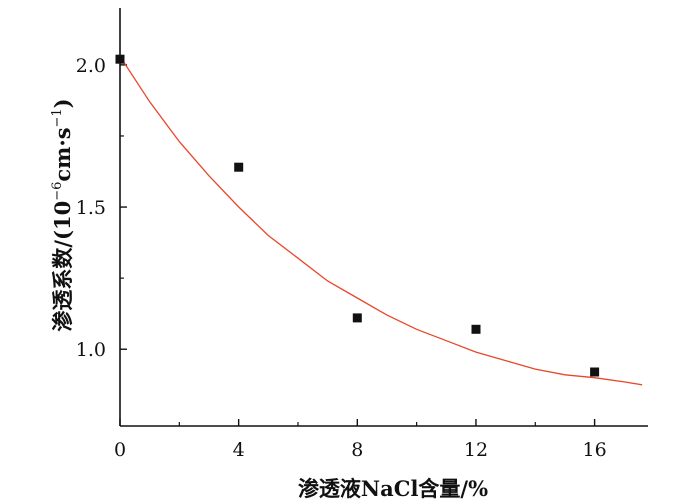 This screenshot has width=700, height=504. I want to click on y-tick-label: 1.0, so click(91, 350).